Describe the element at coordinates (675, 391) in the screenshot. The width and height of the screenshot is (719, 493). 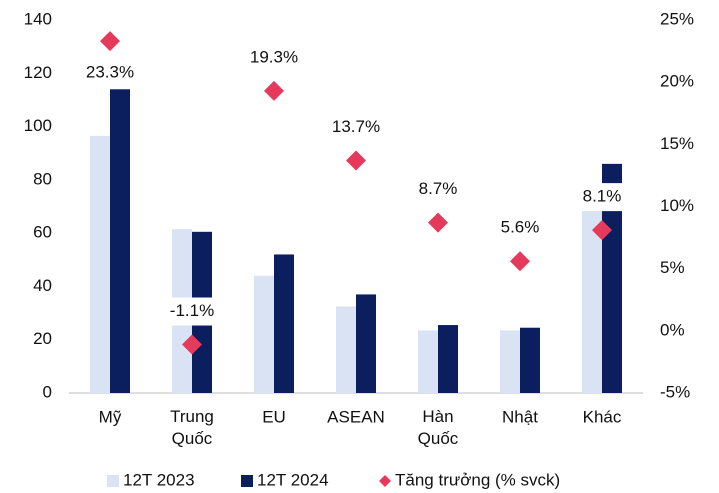
I see `y2-tick-label: -5%` at that location.